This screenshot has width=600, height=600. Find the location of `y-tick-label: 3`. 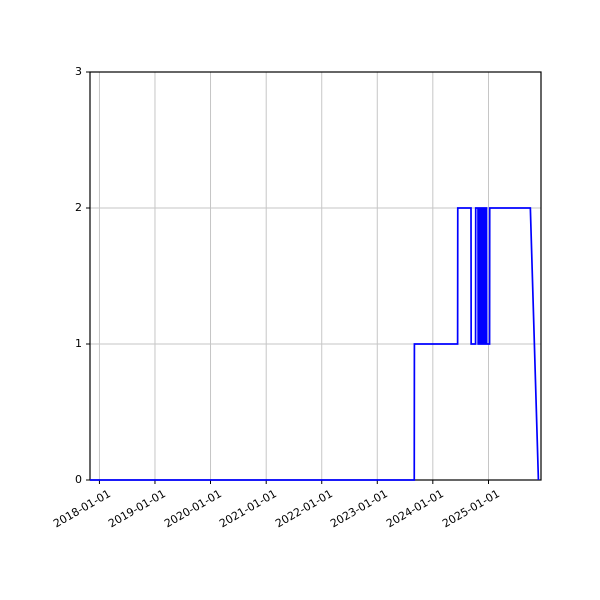

y-tick-label: 3 is located at coordinates (78, 71).